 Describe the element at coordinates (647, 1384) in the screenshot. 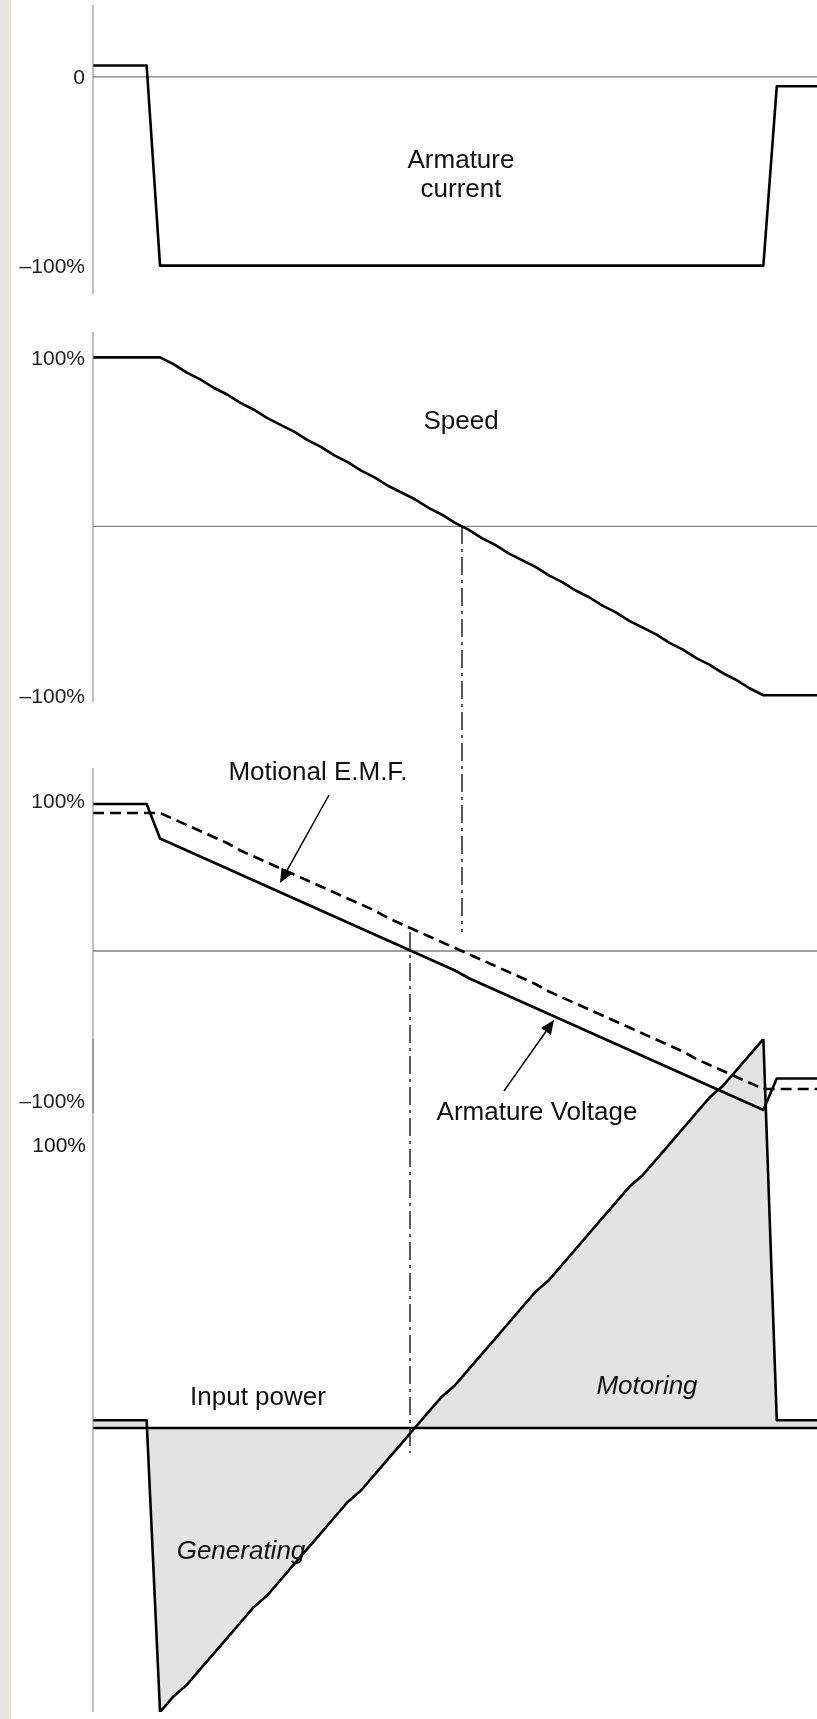

I see `annotation: Motoring` at that location.